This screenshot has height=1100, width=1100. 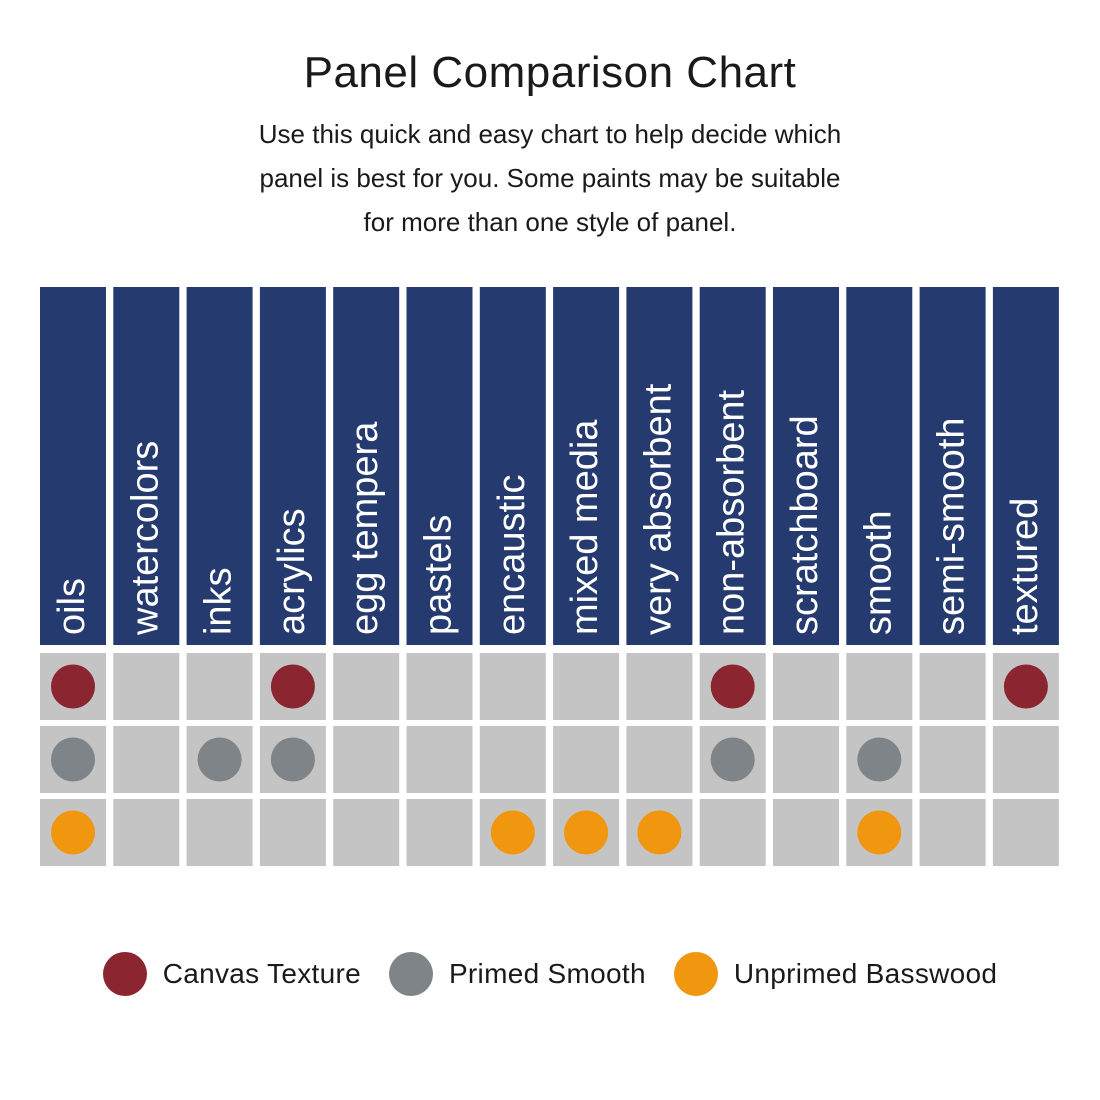 What do you see at coordinates (658, 509) in the screenshot?
I see `column-label-very-absorbent: very absorbent` at bounding box center [658, 509].